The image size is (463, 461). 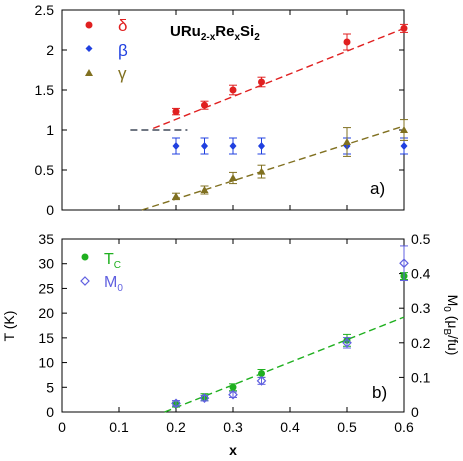 What do you see at coordinates (347, 427) in the screenshot?
I see `panel-b-x-tick-label: 0.5` at bounding box center [347, 427].